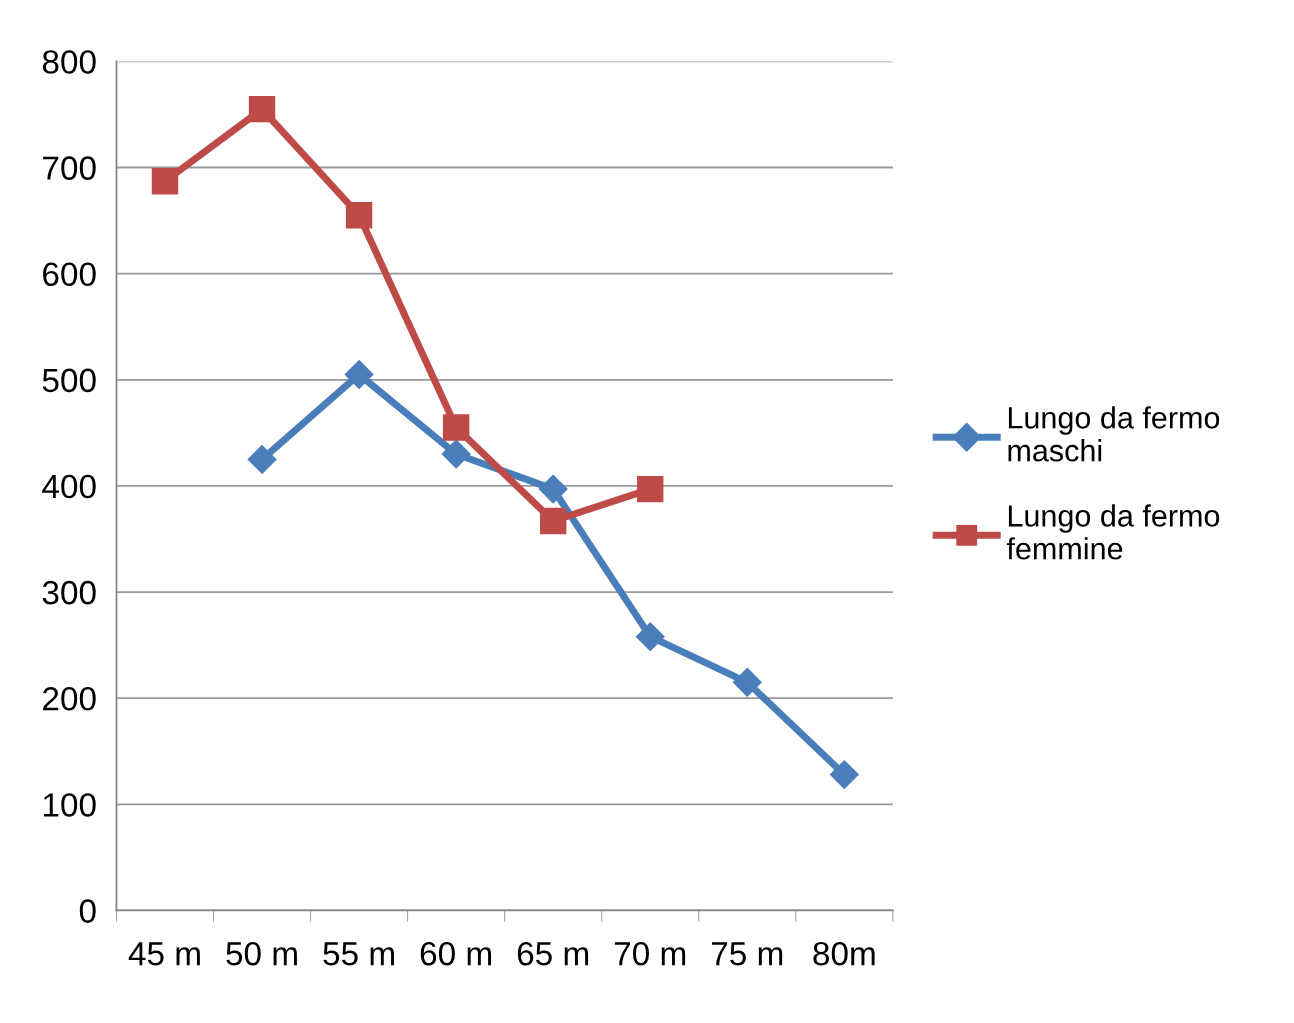 This screenshot has width=1294, height=1023. Describe the element at coordinates (1113, 532) in the screenshot. I see `legend-label: Lungo da fermo femmine` at that location.